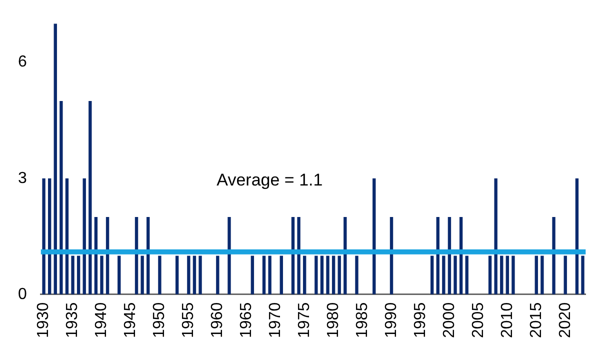  What do you see at coordinates (159, 320) in the screenshot?
I see `x-tick-label: 1950` at bounding box center [159, 320].